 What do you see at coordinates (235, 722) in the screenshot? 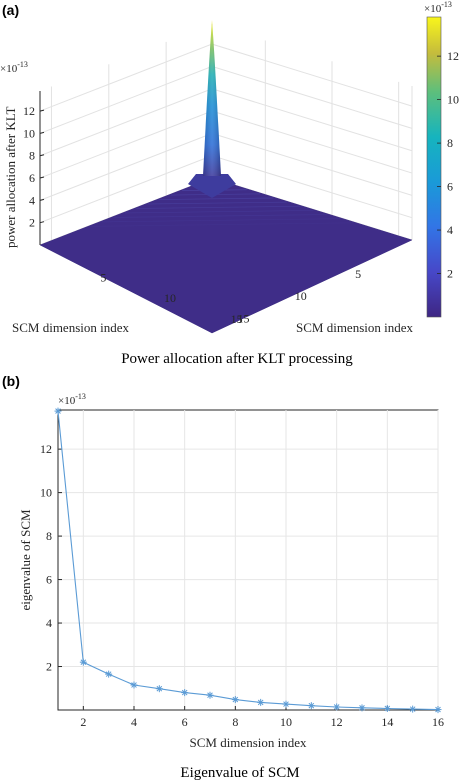
I see `x-tick-label: 8` at bounding box center [235, 722].